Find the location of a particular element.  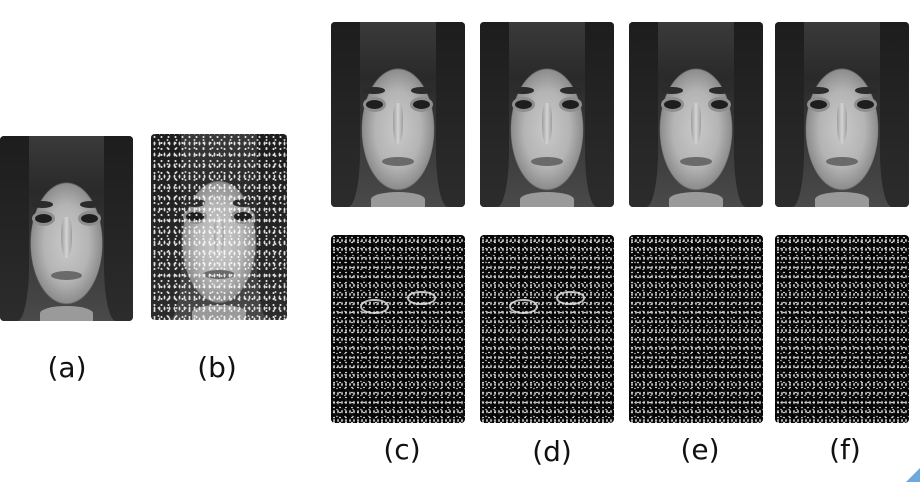

image-a-original-face is located at coordinates (66, 228).